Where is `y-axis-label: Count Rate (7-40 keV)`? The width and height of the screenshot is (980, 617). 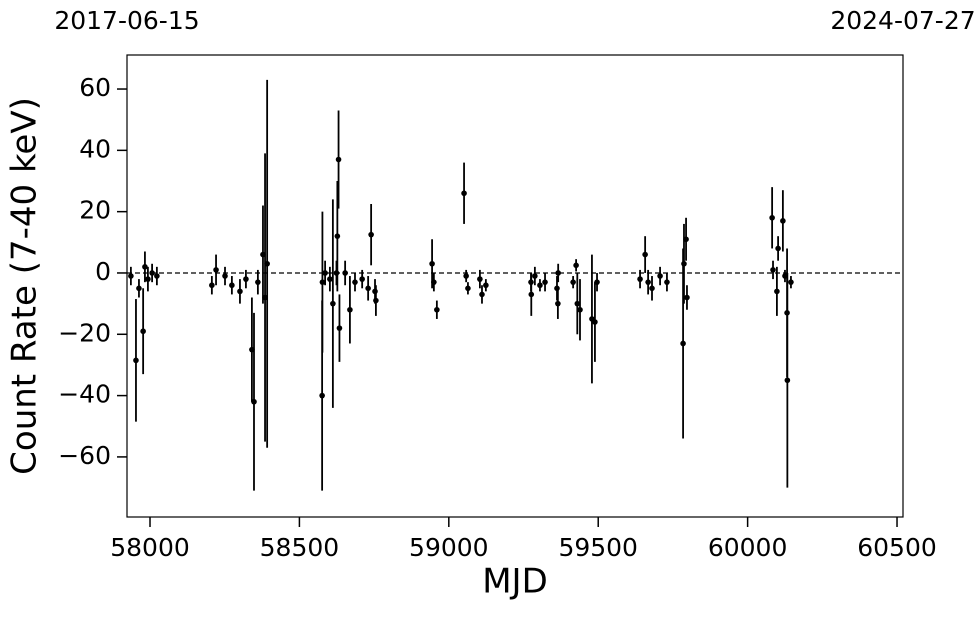
y-axis-label: Count Rate (7-40 keV) is located at coordinates (25, 286).